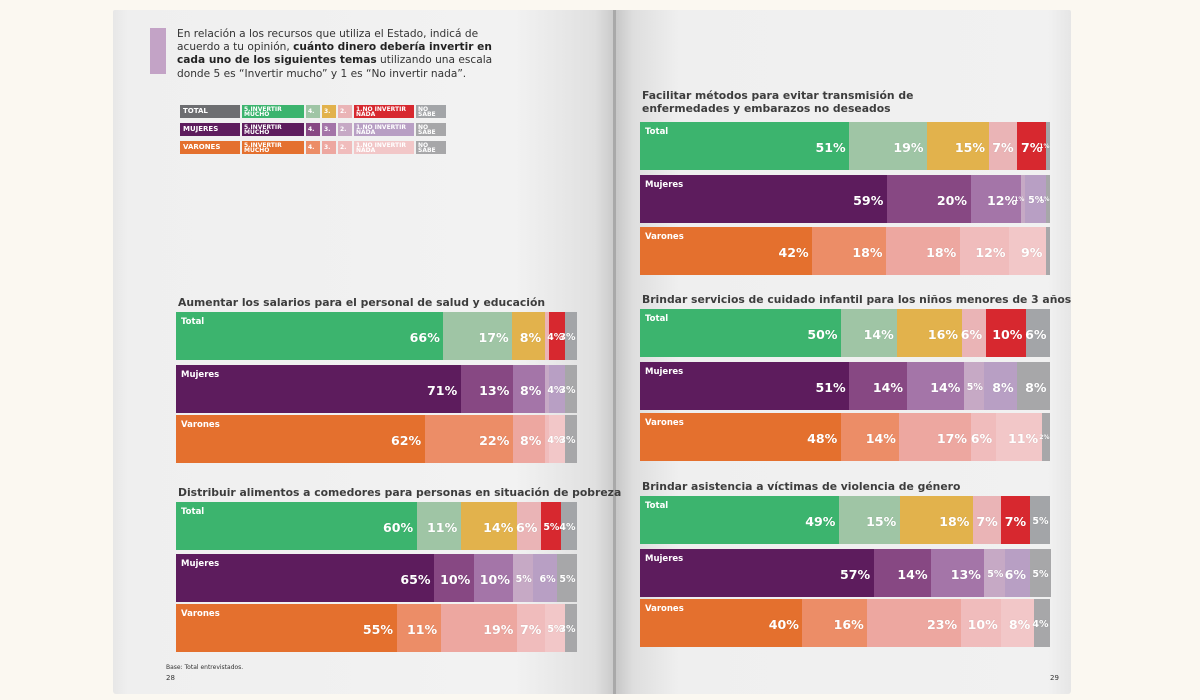 The image size is (1200, 700). Describe the element at coordinates (1007, 334) in the screenshot. I see `data-label: 10%` at that location.